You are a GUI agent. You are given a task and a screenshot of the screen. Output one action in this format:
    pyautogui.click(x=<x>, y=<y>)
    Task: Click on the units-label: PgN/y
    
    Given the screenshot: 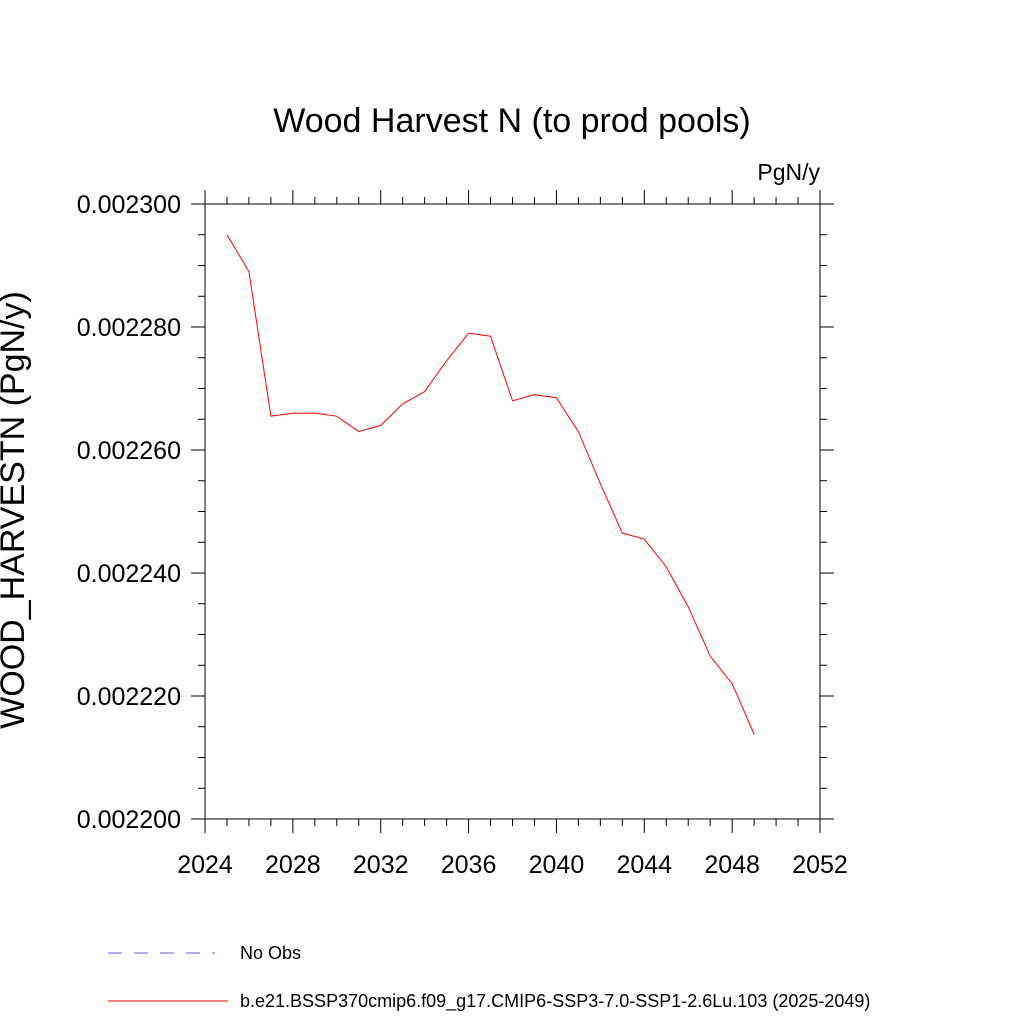 What is the action you would take?
    pyautogui.click(x=788, y=172)
    